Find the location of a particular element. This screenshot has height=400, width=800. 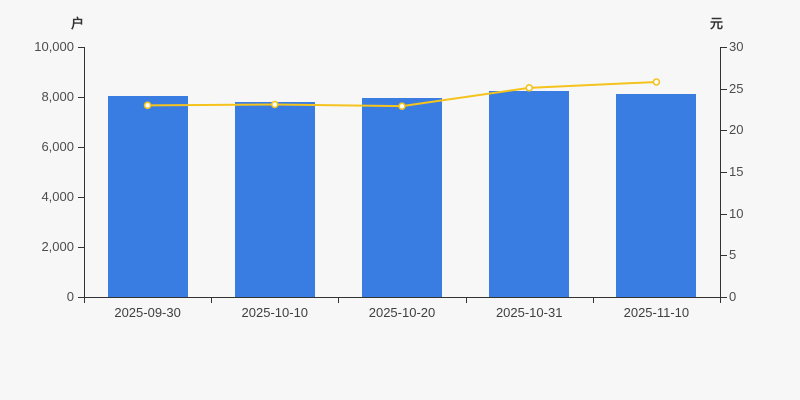

left-axis-unit-label: 户 is located at coordinates (77, 23).